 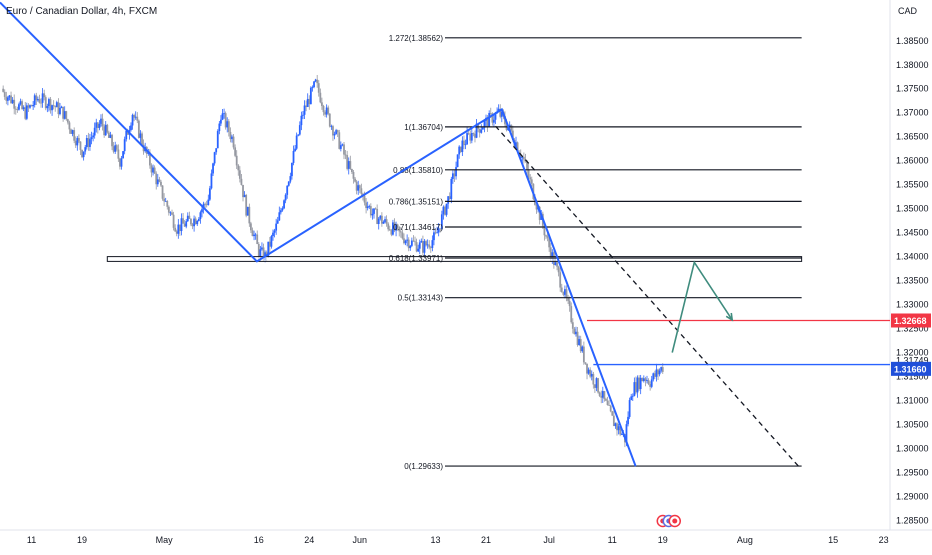 What do you see at coordinates (912, 281) in the screenshot?
I see `y-tick-label: 1.33500` at bounding box center [912, 281].